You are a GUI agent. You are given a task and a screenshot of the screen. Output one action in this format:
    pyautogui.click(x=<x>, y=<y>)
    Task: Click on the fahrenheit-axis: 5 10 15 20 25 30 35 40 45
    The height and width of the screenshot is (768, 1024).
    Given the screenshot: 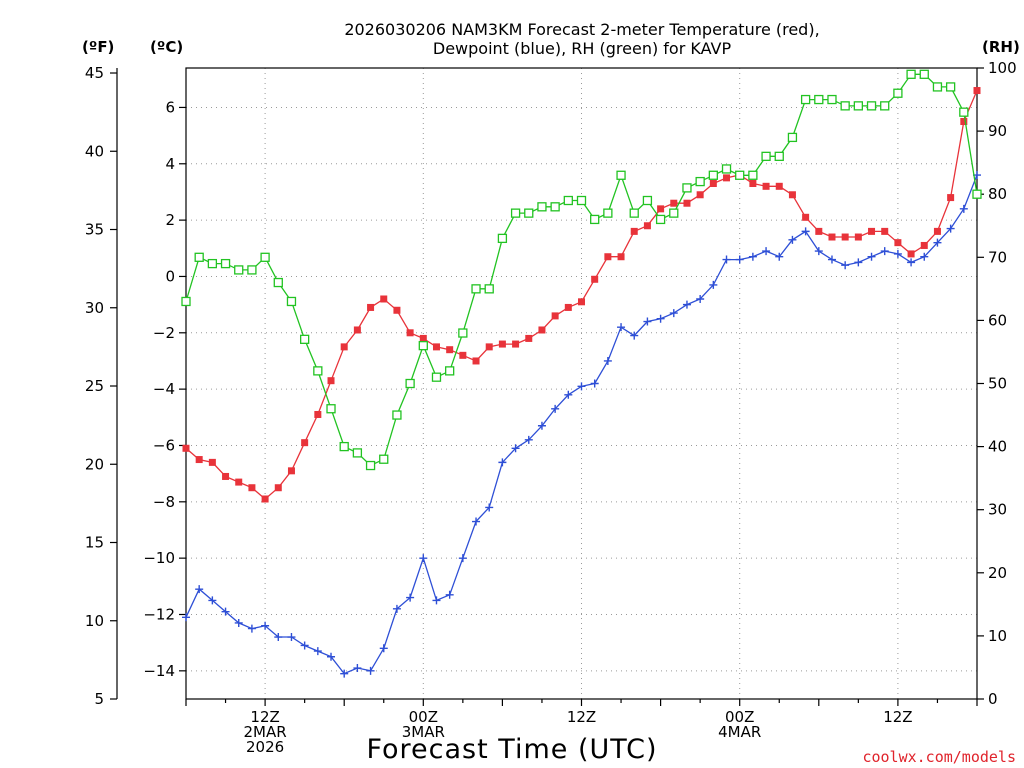 What is the action you would take?
    pyautogui.click(x=101, y=386)
    